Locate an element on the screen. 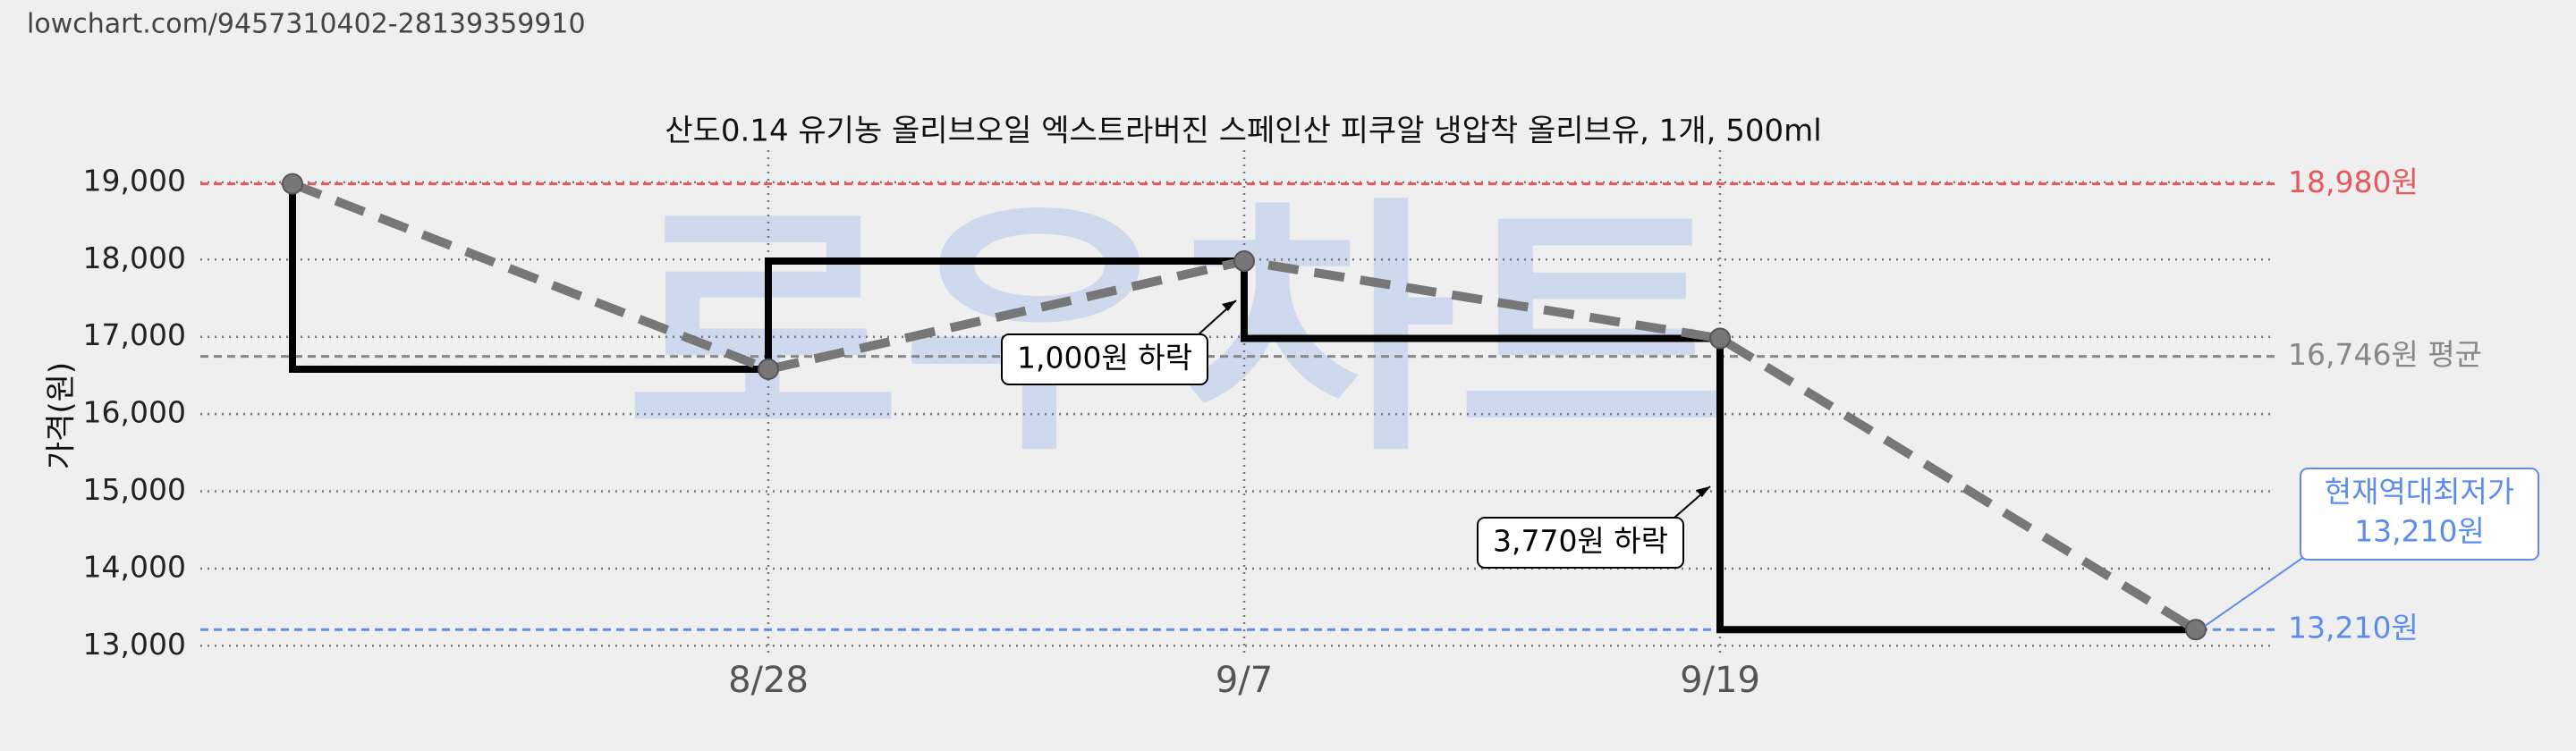 The height and width of the screenshot is (751, 2576). reference-label: 18,980원 is located at coordinates (2353, 182).